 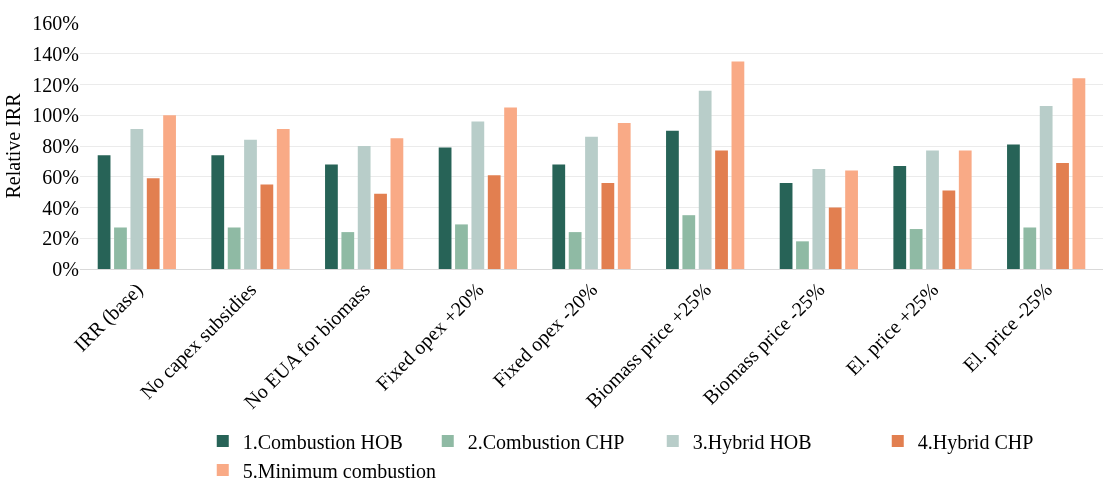 I want to click on y-tick-label: 160%, so click(x=55, y=23).